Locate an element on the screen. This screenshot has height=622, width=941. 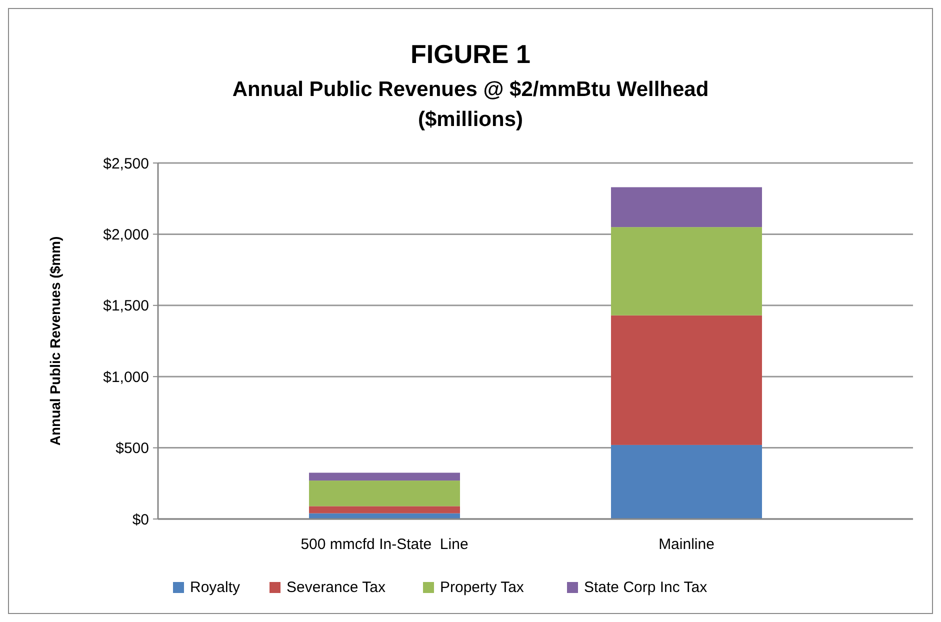
y-tick-label: $2,000 is located at coordinates (126, 235).